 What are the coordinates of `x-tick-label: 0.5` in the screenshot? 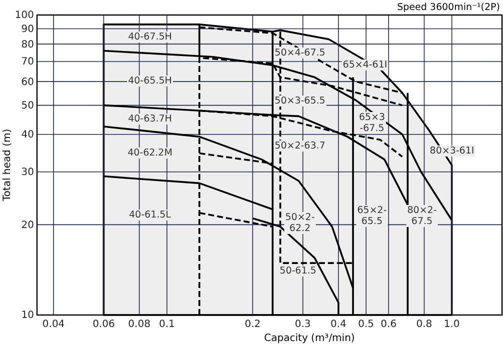 It's located at (366, 324).